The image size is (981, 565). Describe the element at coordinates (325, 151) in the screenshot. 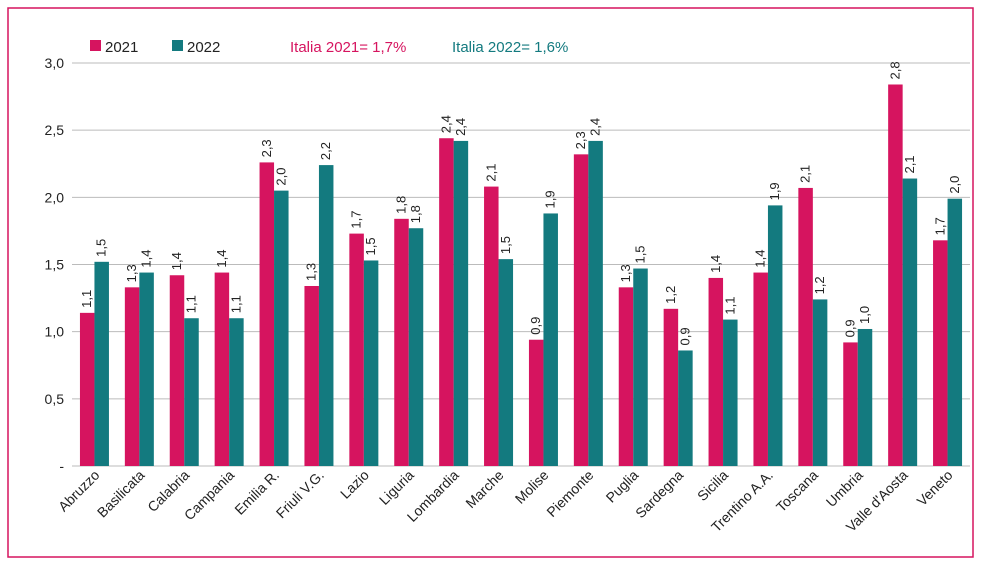

I see `value-label: 2,2` at that location.